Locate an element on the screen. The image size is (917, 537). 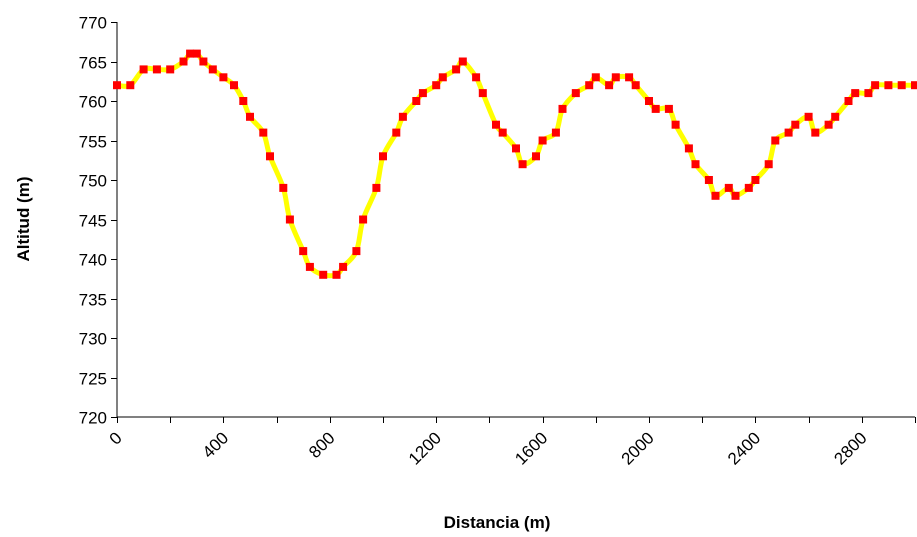
y-tick-label: 765 is located at coordinates (93, 63).